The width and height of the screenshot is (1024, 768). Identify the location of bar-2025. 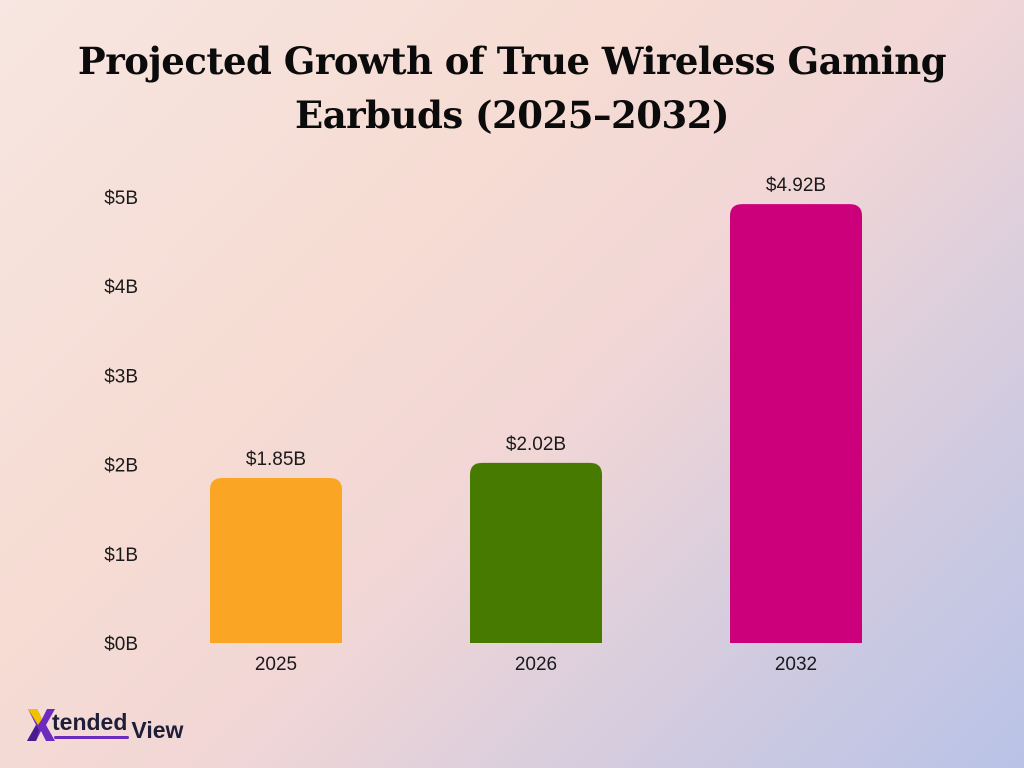
(276, 560).